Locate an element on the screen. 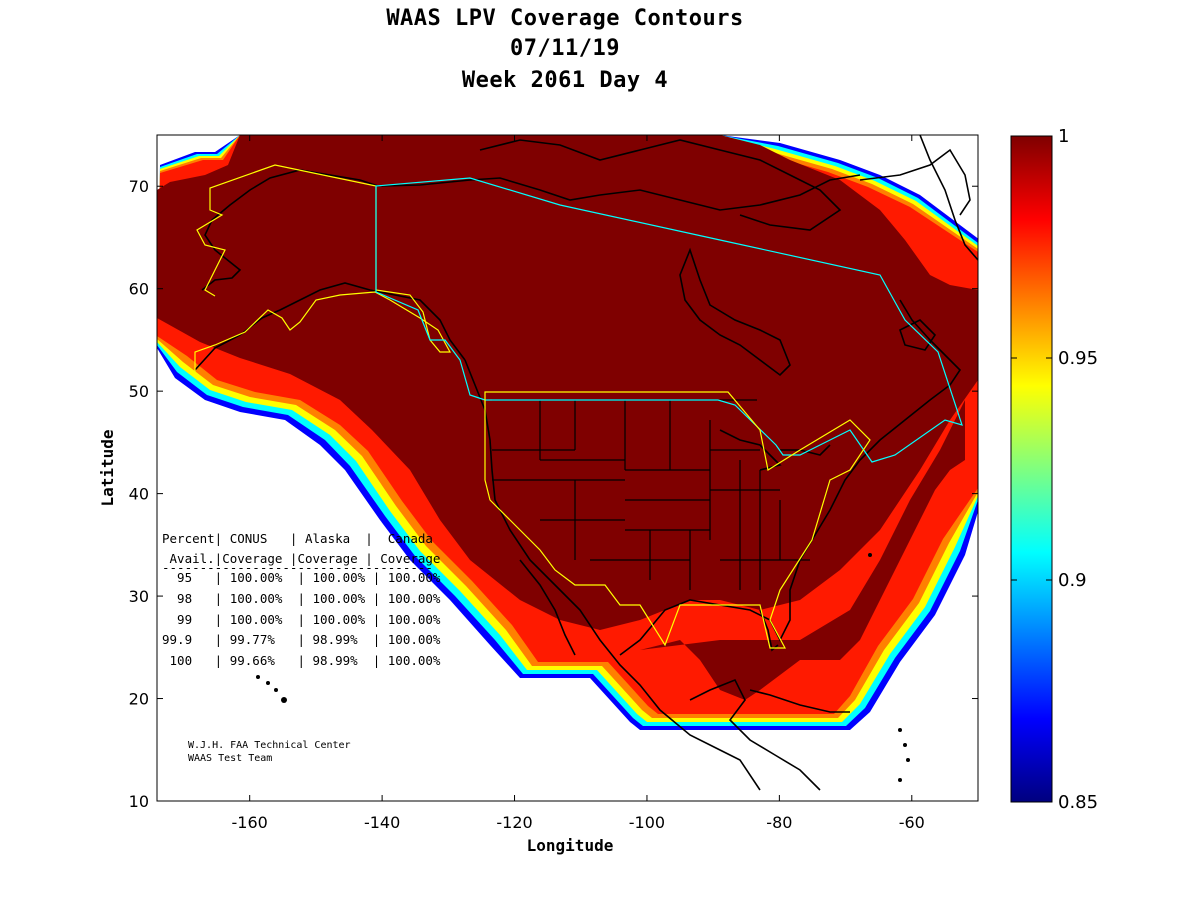  colorbar-tick-label: 1 is located at coordinates (1063, 136).